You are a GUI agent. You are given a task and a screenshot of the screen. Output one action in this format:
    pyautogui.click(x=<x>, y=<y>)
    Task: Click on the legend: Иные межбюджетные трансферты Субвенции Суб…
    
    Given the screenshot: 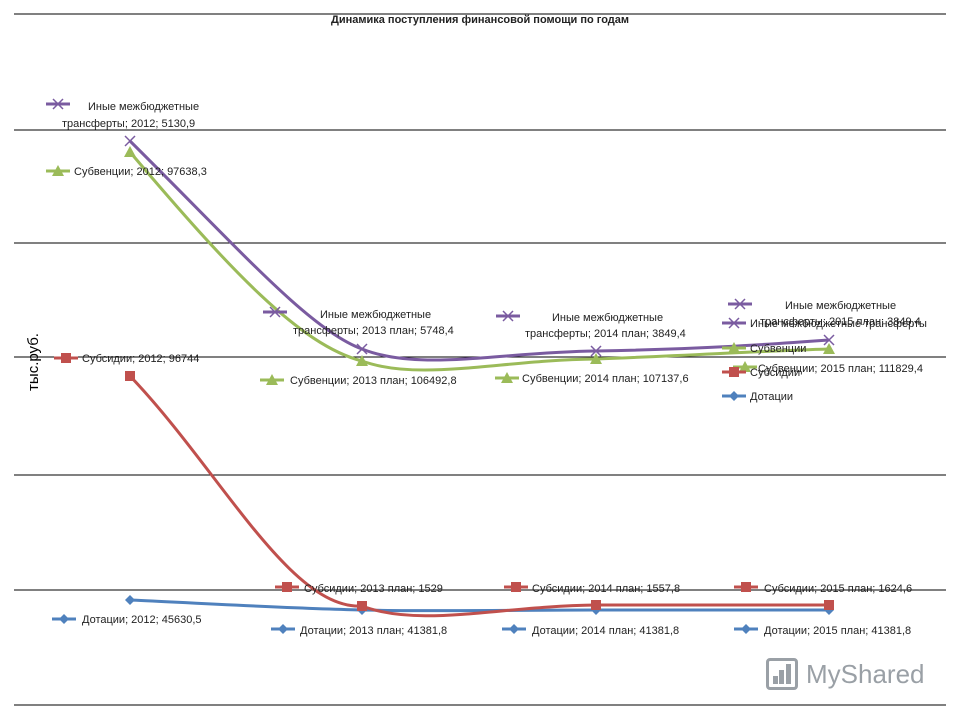 What is the action you would take?
    pyautogui.click(x=824, y=360)
    